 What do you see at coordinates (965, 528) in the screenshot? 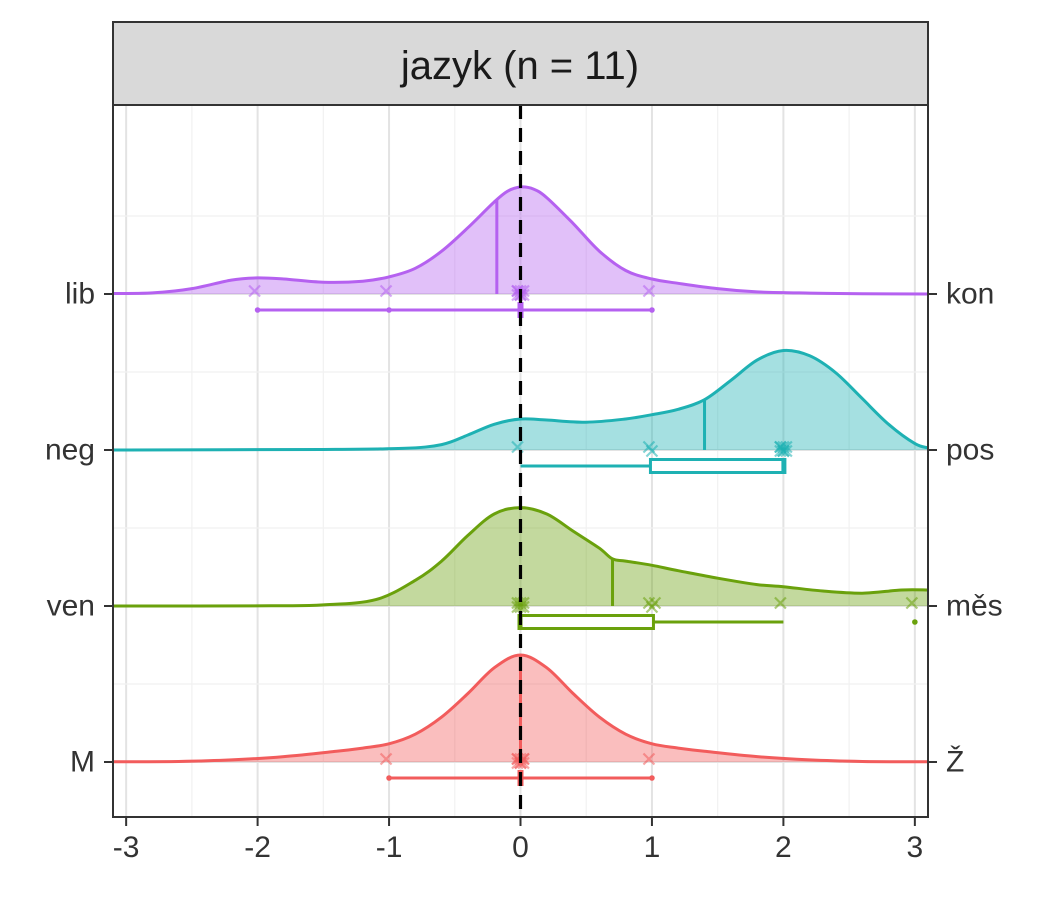
I see `y-axis-right: kon pos měs Ž` at bounding box center [965, 528].